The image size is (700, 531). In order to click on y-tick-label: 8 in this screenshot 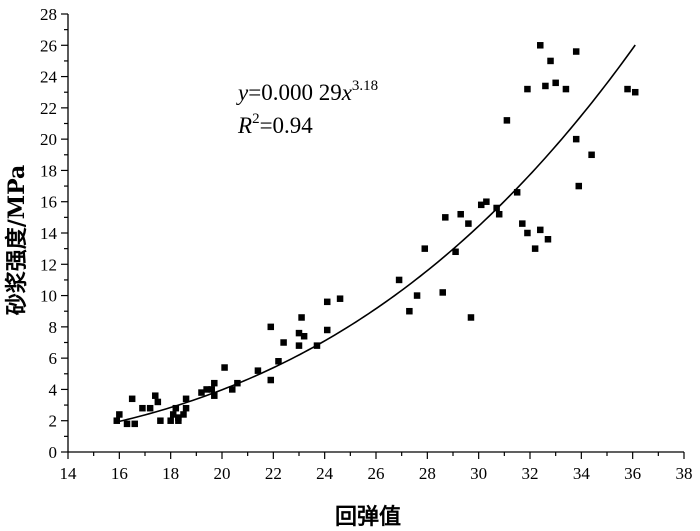, I will do `click(53, 327)`.